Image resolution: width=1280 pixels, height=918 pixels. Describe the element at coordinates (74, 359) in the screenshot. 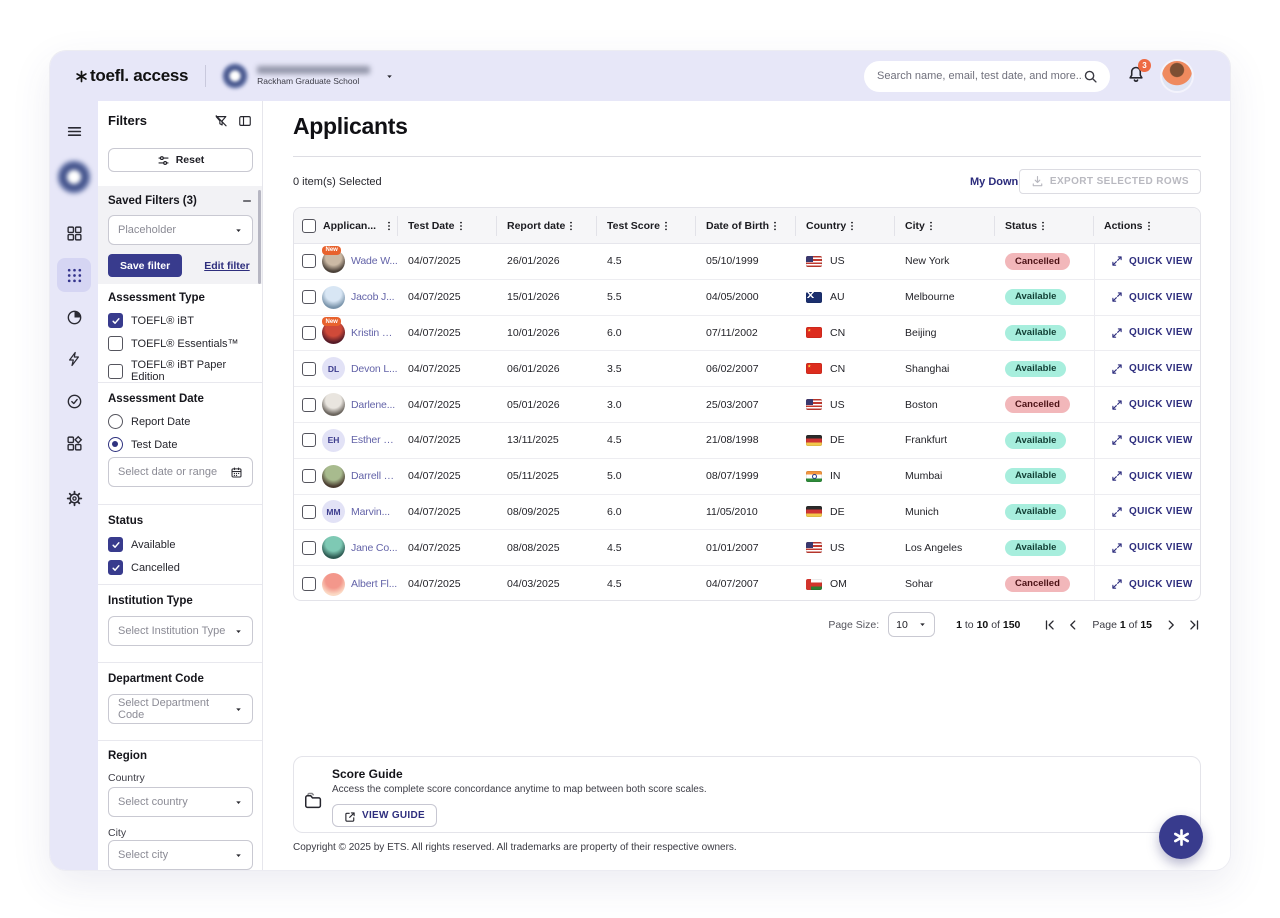

I see `rail-item-activity` at that location.